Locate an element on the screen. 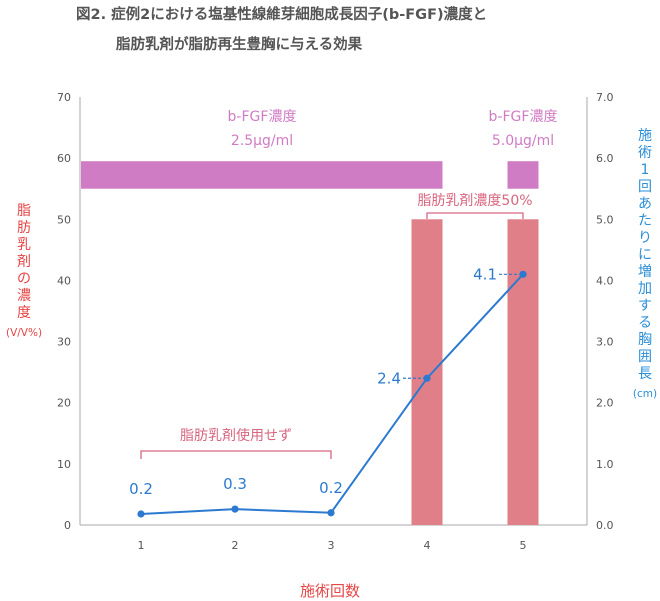 The width and height of the screenshot is (660, 601). x-tick-label: 4 is located at coordinates (427, 545).